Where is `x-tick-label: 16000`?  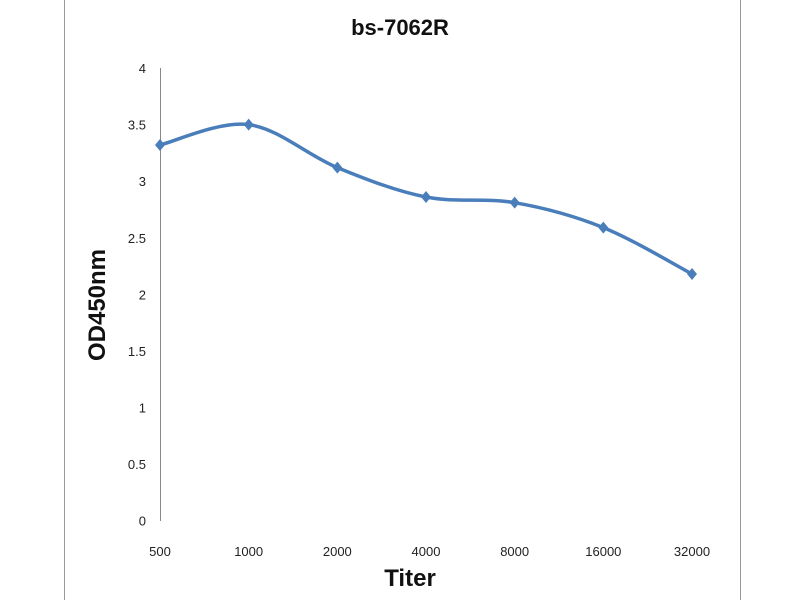 x-tick-label: 16000 is located at coordinates (603, 551).